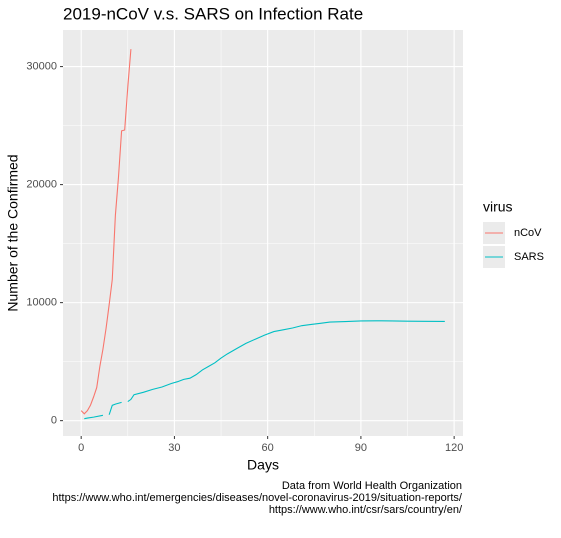  I want to click on caption: https://www.who.int/csr/sars/country/en/, so click(366, 510).